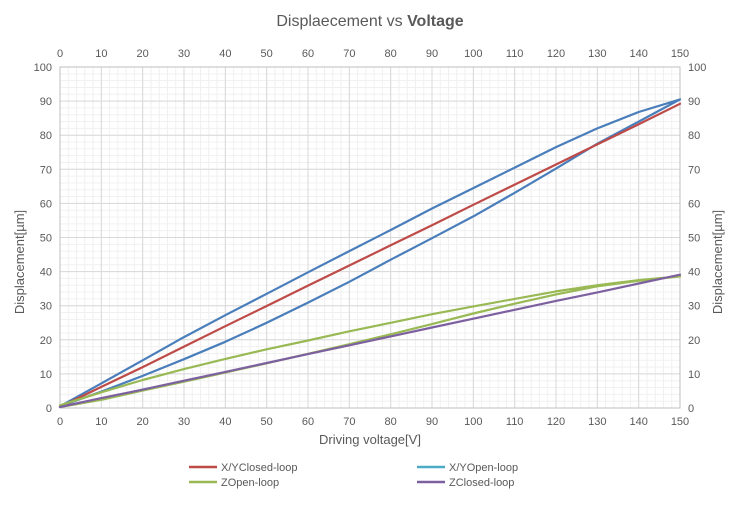 This screenshot has width=740, height=531. Describe the element at coordinates (638, 54) in the screenshot. I see `x-tick-label-top: 140` at that location.